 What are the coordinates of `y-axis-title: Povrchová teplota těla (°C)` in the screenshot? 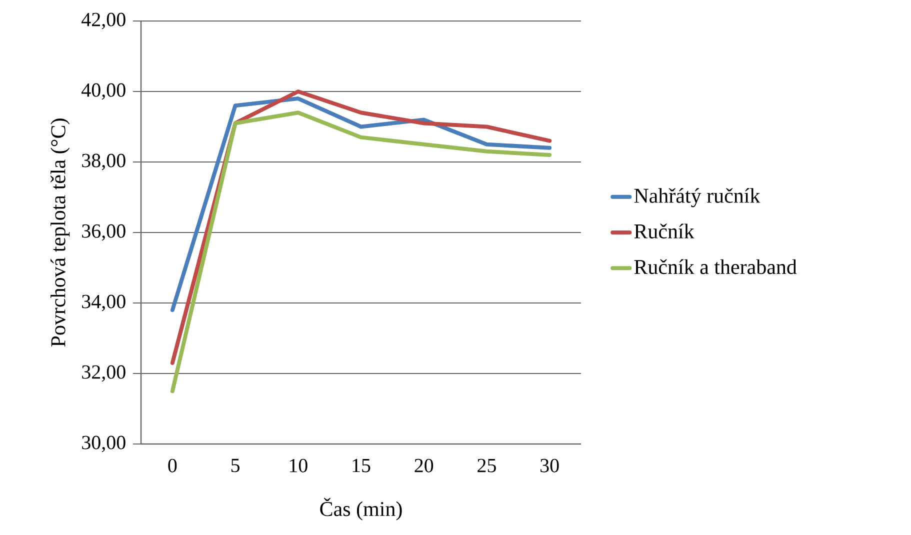 It's located at (60, 232).